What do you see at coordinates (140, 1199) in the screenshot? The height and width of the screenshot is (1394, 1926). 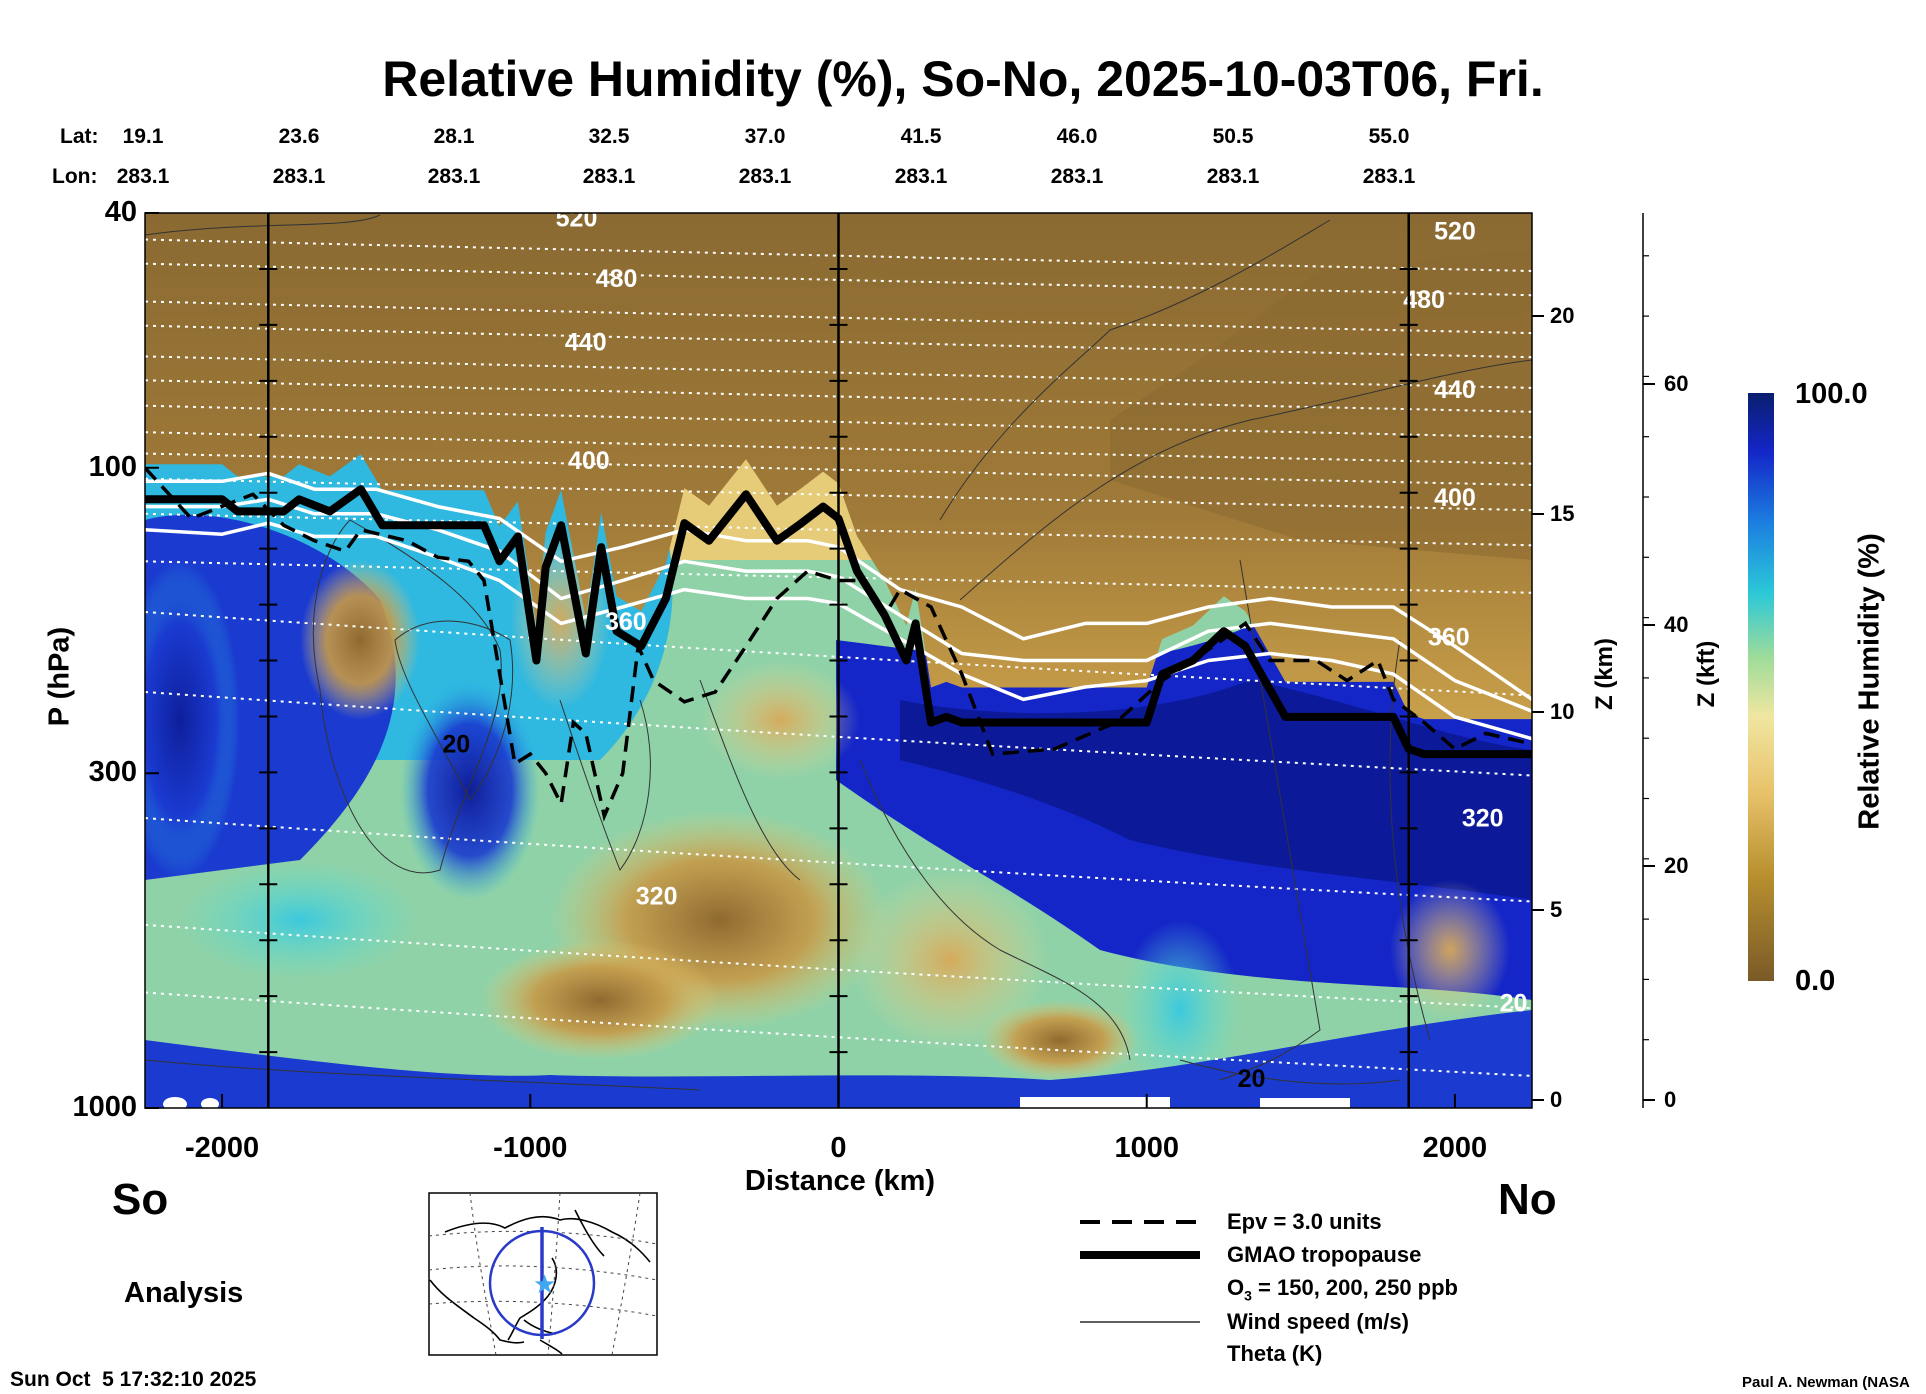 I see `south-label: So` at bounding box center [140, 1199].